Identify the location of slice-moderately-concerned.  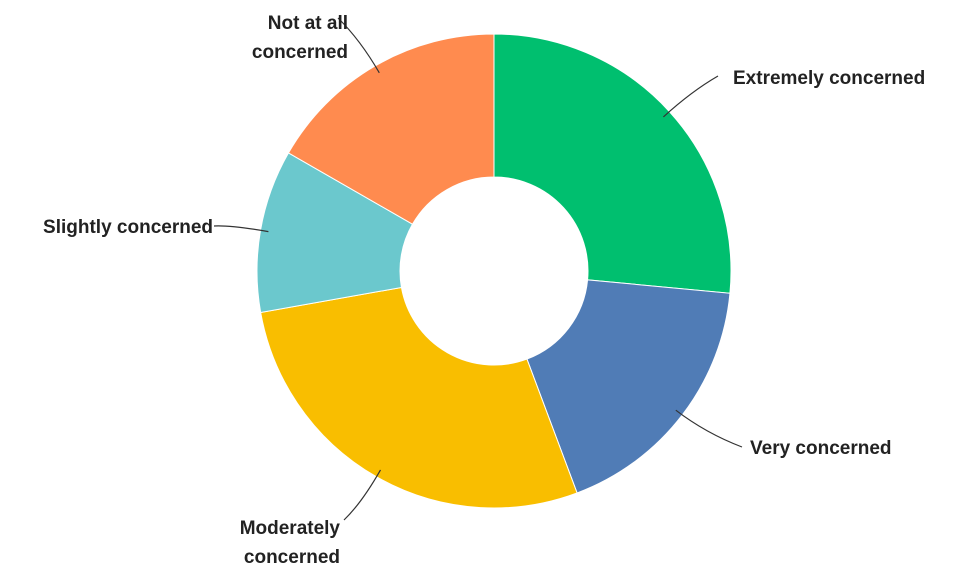
(419, 397).